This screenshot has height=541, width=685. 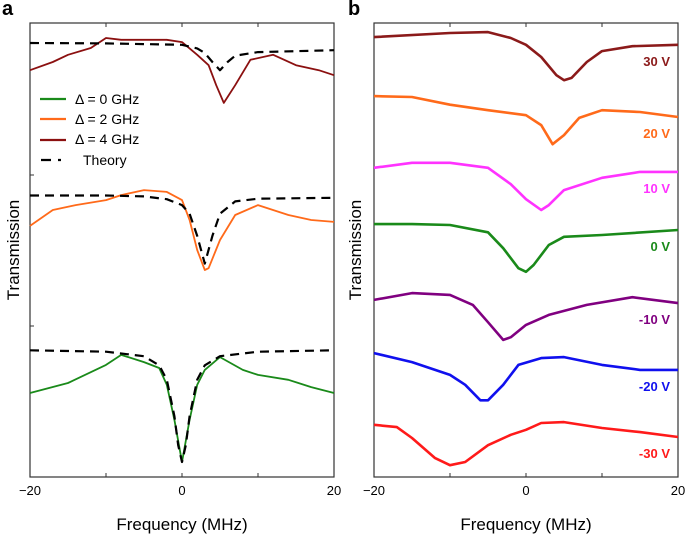 I want to click on panel-b-voltage-labels: 30 V 20 V 10 V 0 V -10 V -20 V -30 V, so click(x=654, y=257).